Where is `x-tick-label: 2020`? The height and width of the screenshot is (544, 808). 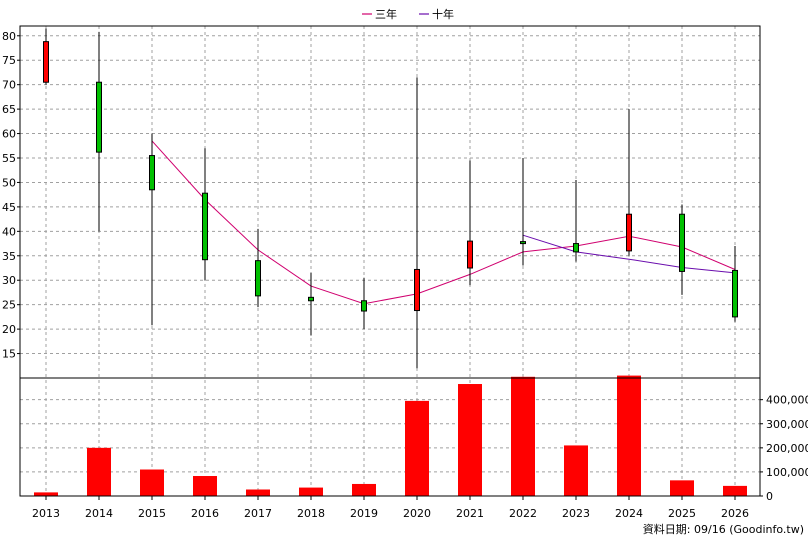
x-tick-label: 2020 is located at coordinates (417, 513).